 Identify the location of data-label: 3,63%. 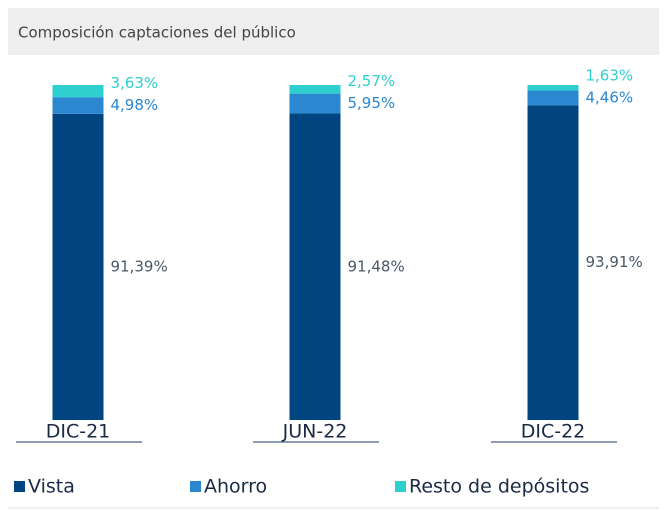
(135, 83).